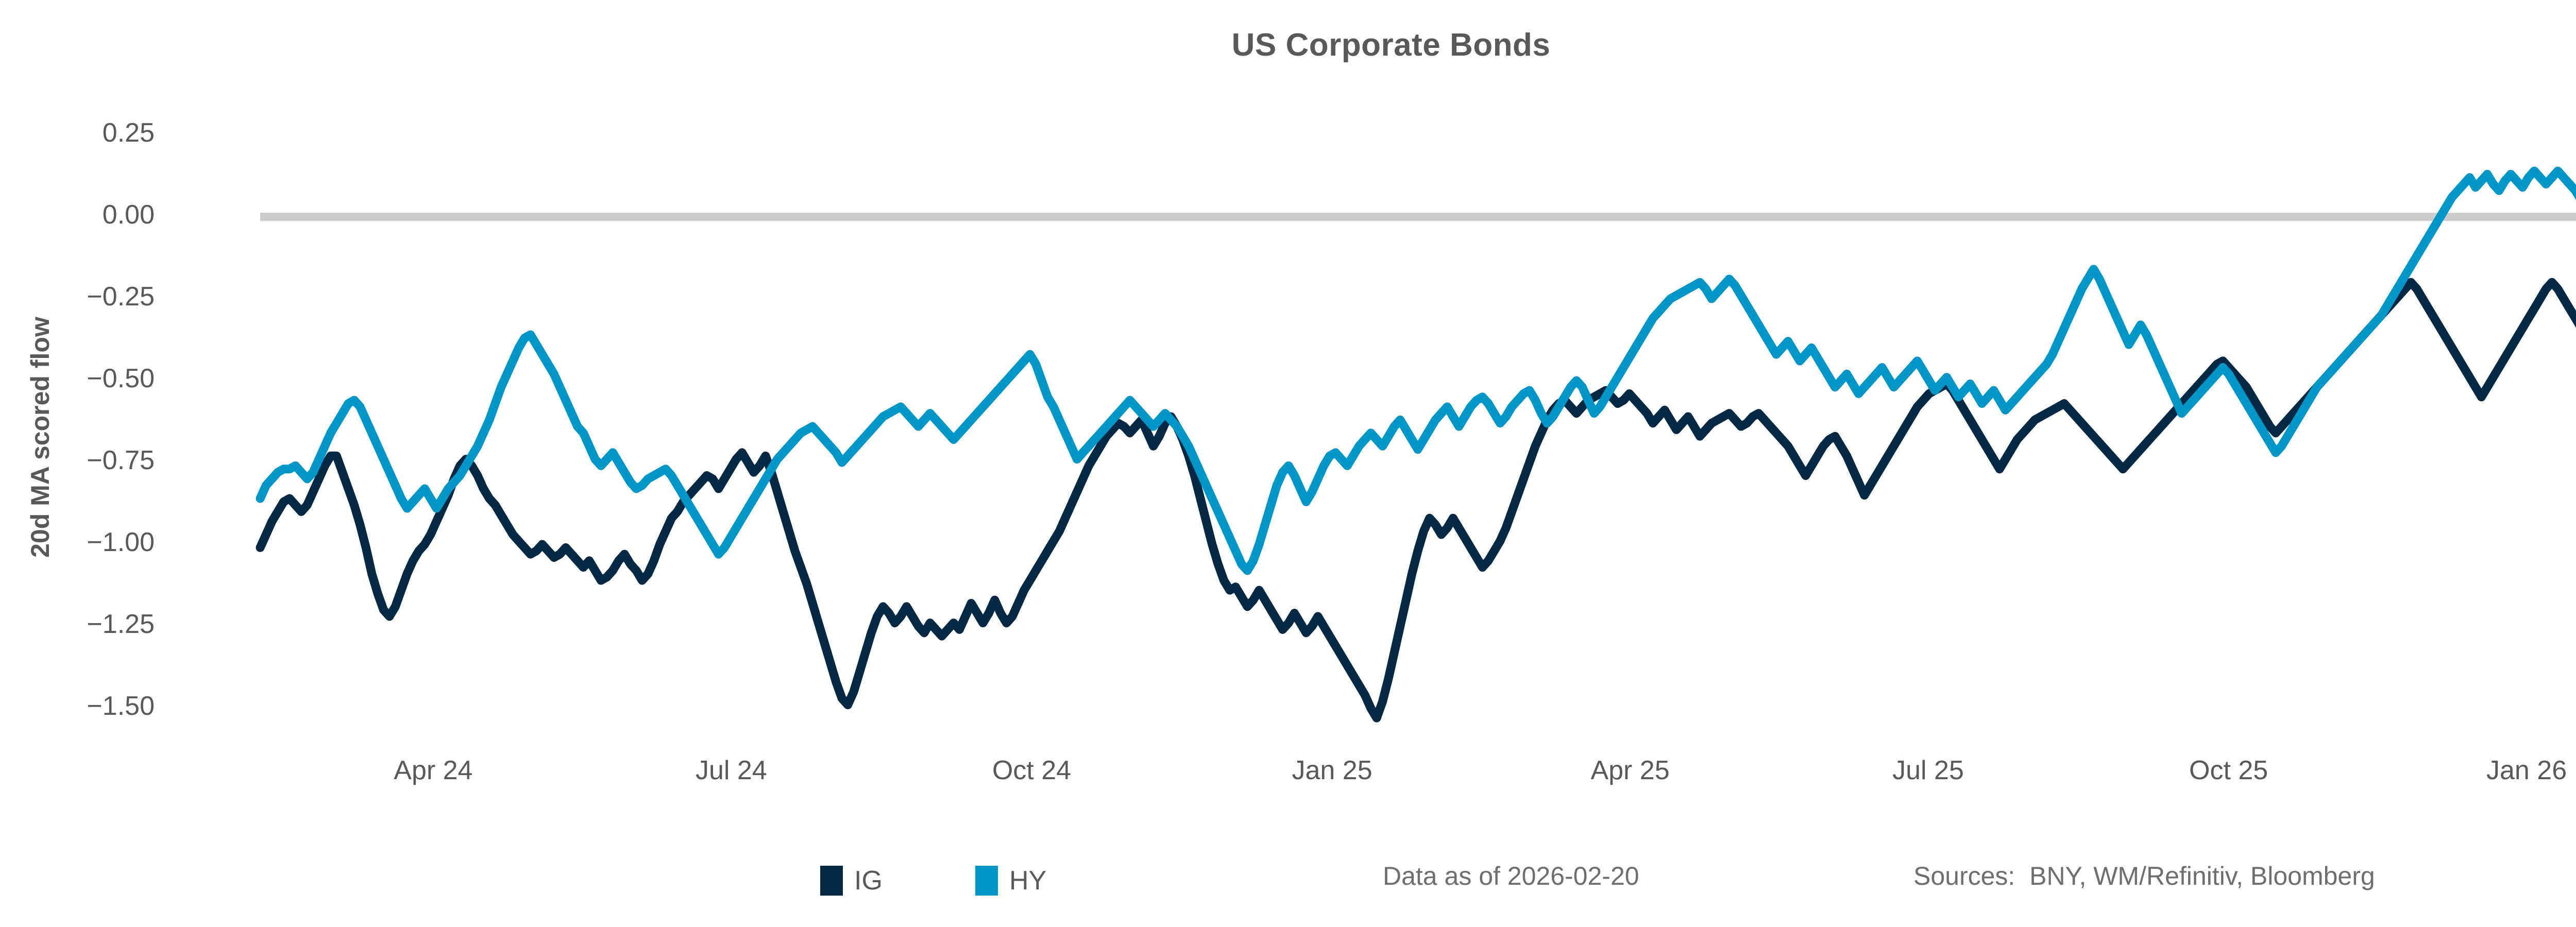 The width and height of the screenshot is (2576, 927). Describe the element at coordinates (121, 460) in the screenshot. I see `y-tick-label: −0.75` at that location.